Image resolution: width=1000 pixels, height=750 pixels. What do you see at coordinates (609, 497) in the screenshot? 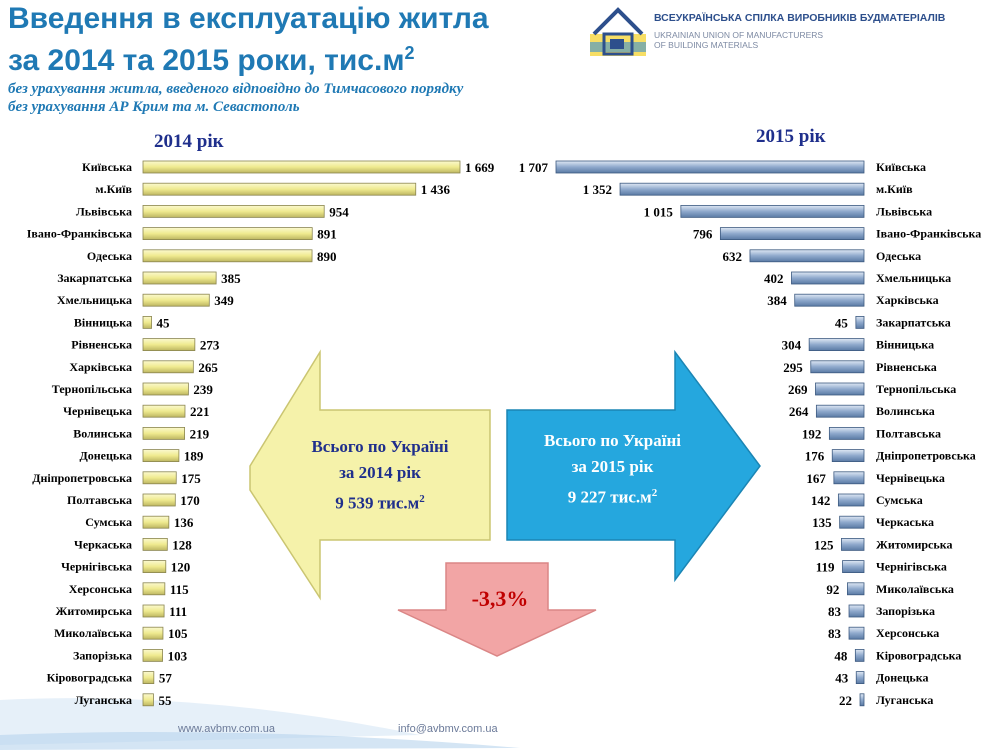
I see `total-2015-value: 9 227 тис.м` at bounding box center [609, 497].